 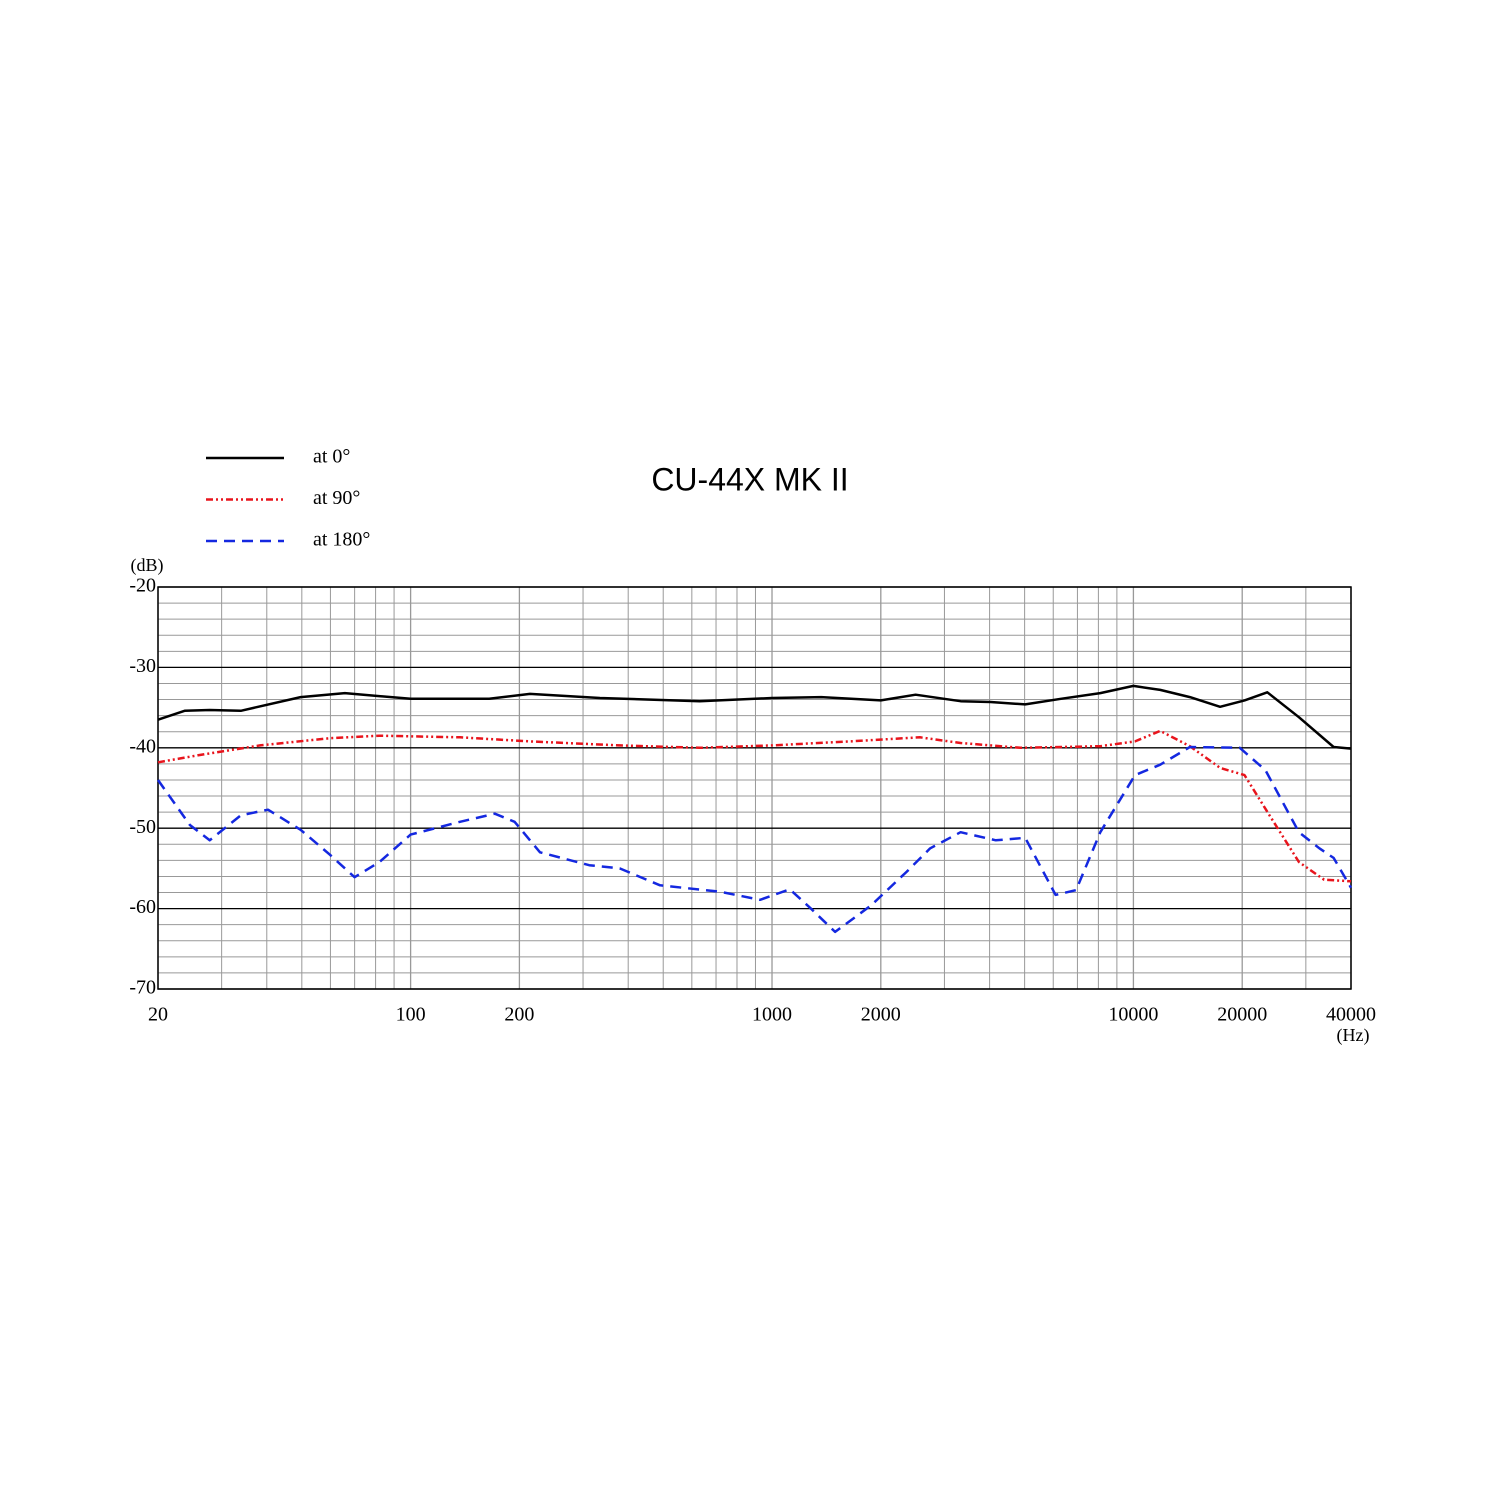 What do you see at coordinates (1353, 1035) in the screenshot?
I see `x-axis-label: (Hz)` at bounding box center [1353, 1035].